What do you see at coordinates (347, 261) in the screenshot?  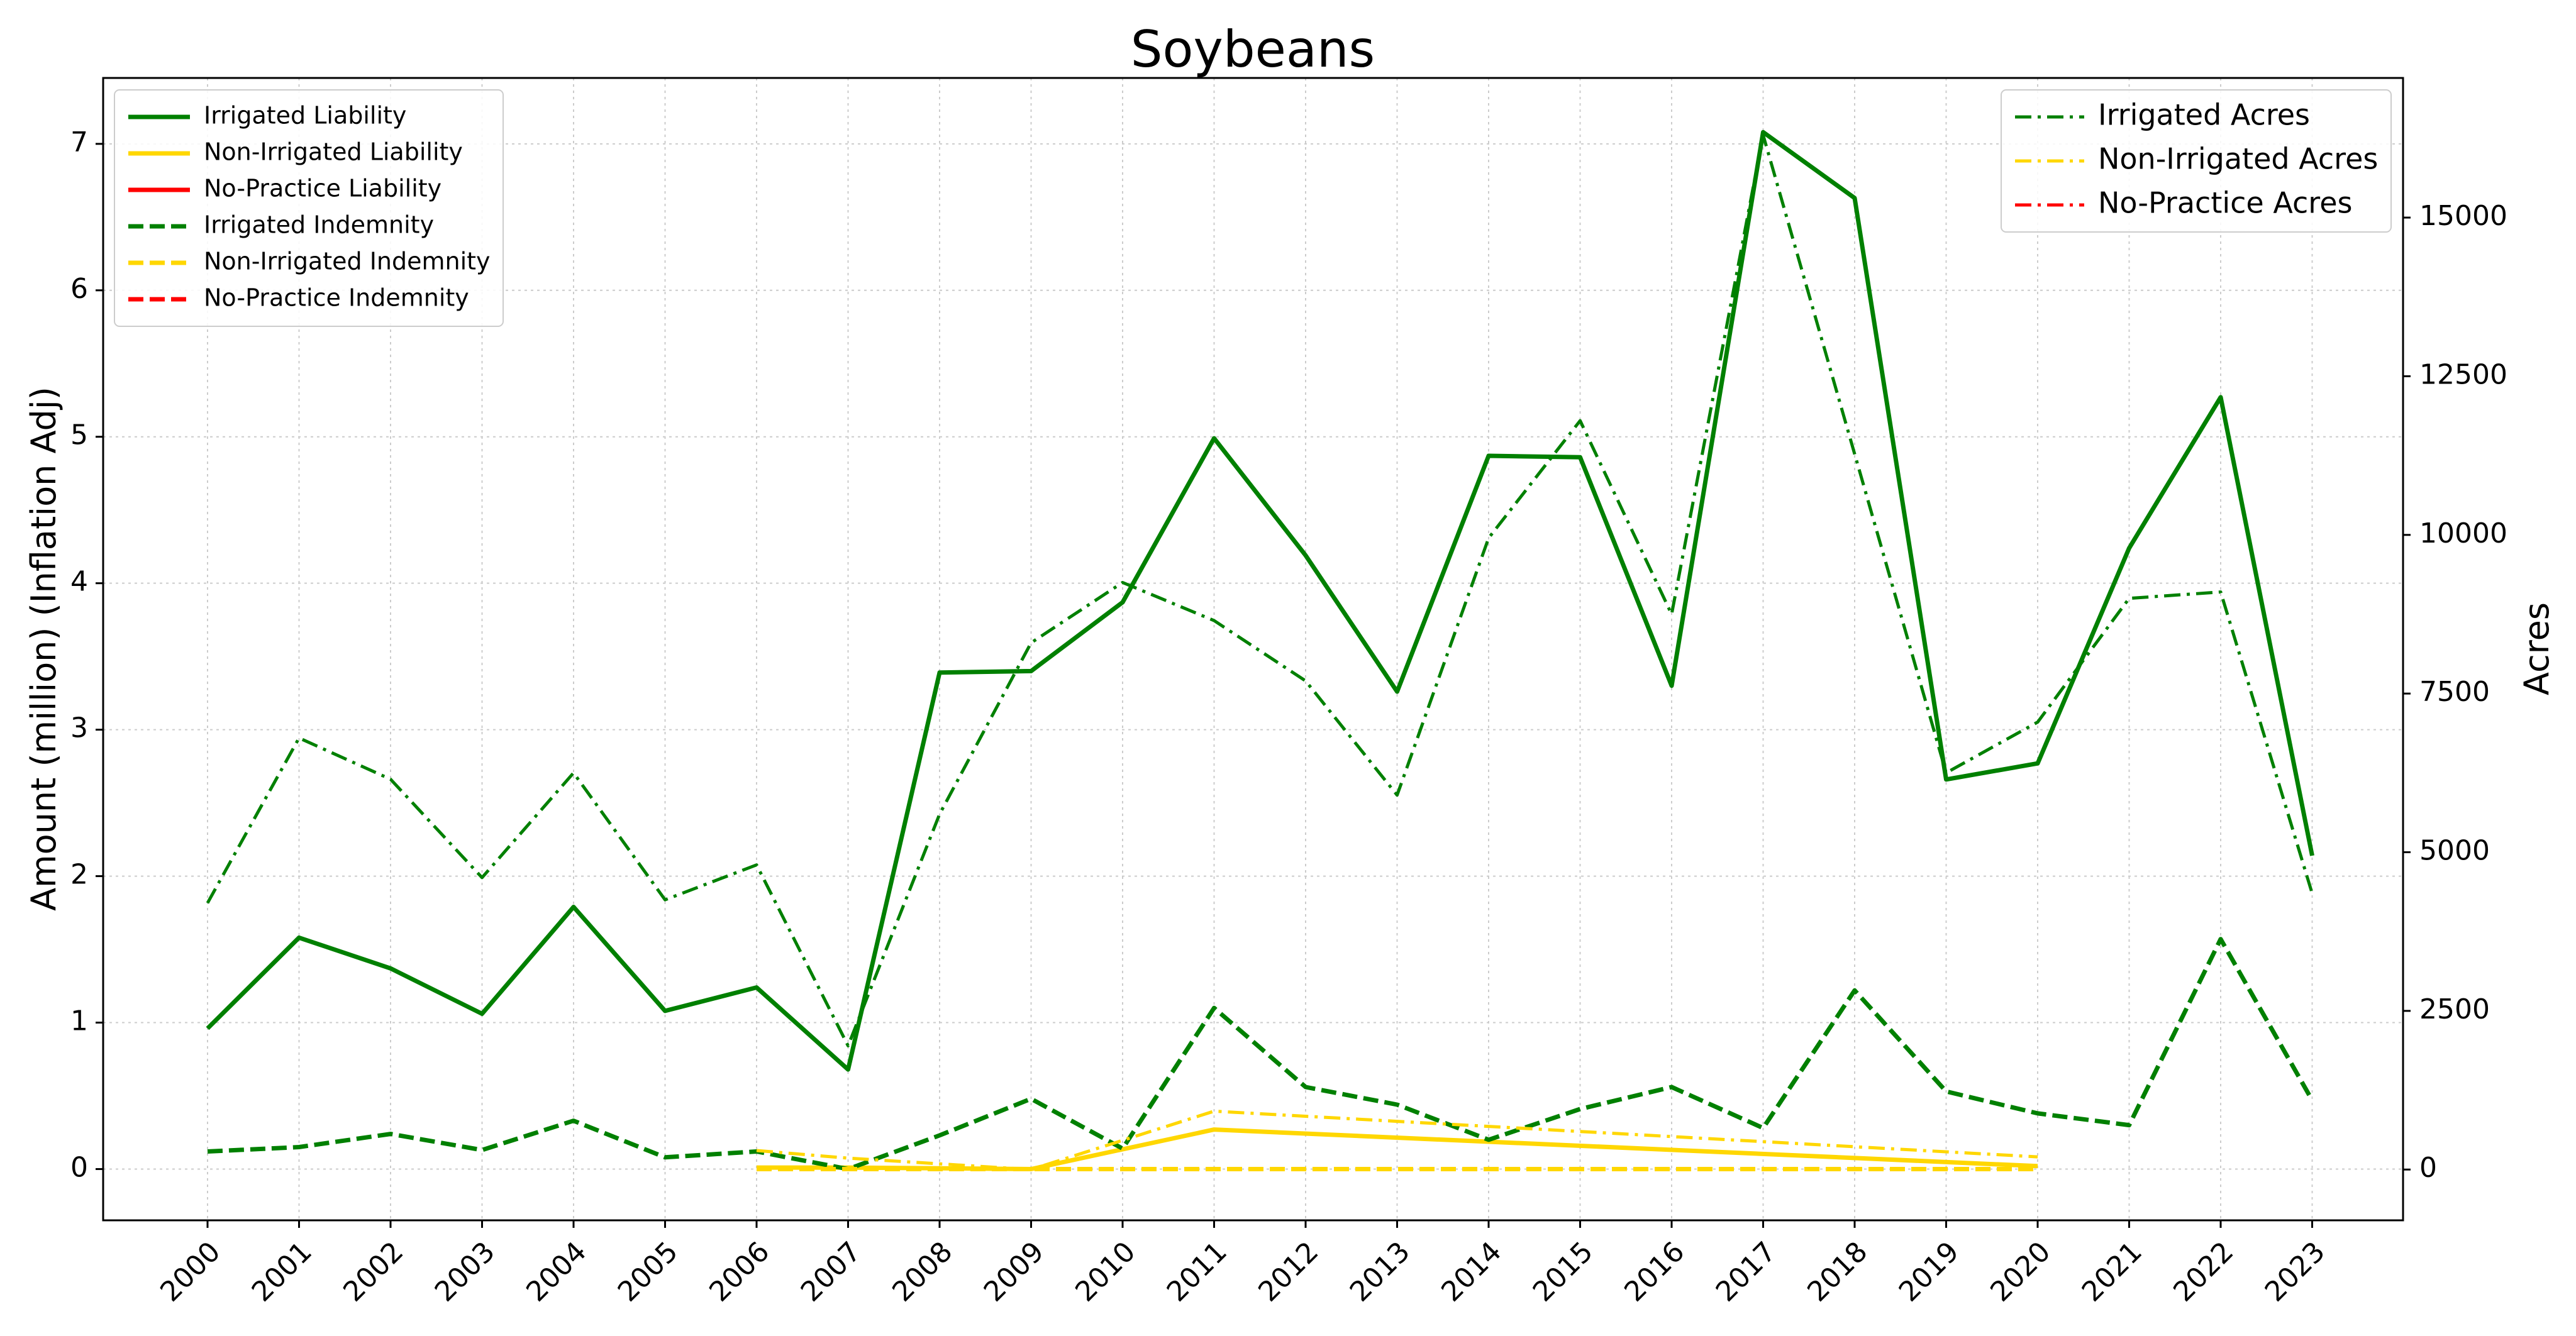 I see `legend-label: Non-Irrigated Indemnity` at bounding box center [347, 261].